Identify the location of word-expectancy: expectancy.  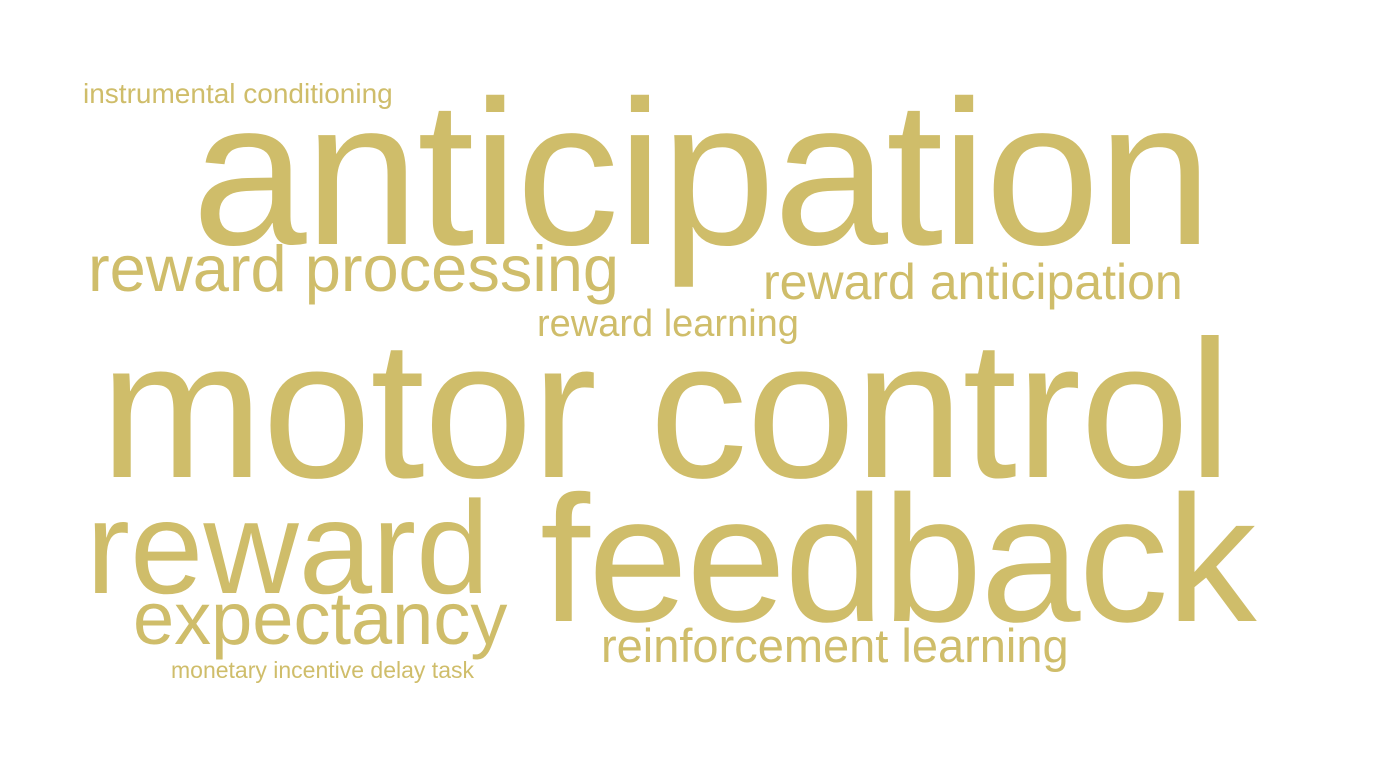
(320, 618).